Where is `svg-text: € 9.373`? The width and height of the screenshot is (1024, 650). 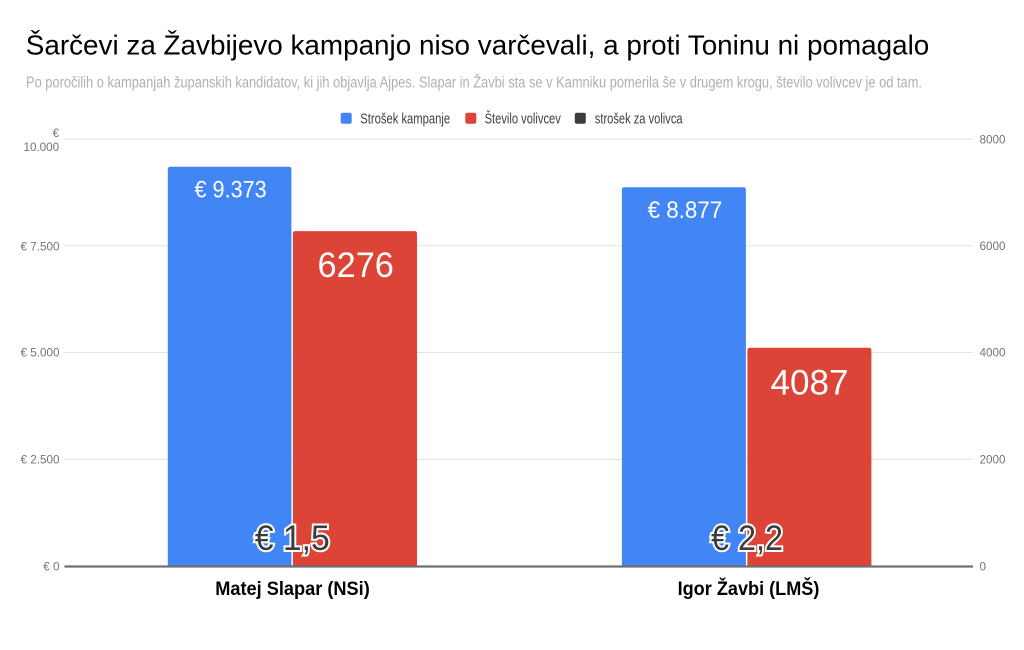
svg-text: € 9.373 is located at coordinates (231, 190).